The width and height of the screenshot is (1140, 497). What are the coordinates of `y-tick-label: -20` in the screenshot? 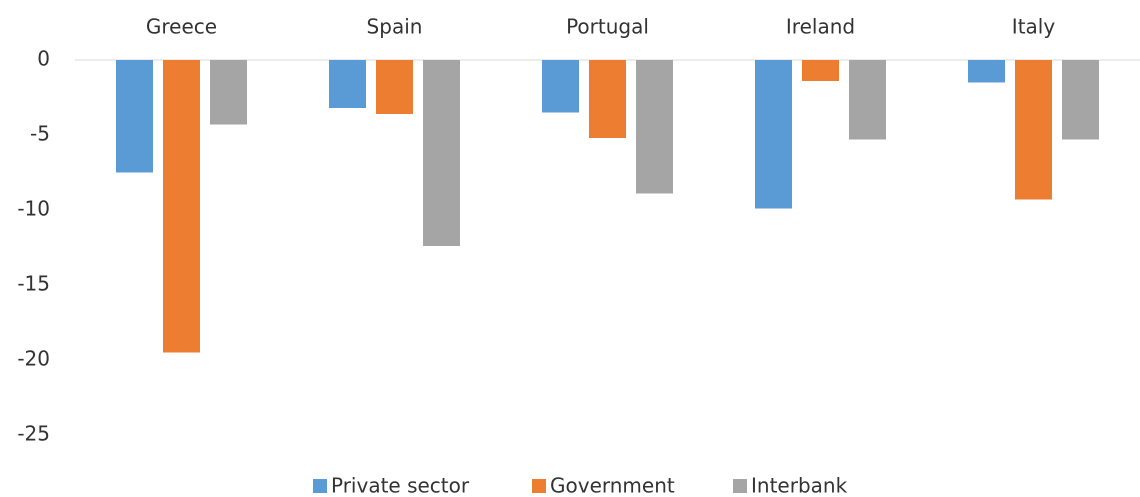 It's located at (33, 359).